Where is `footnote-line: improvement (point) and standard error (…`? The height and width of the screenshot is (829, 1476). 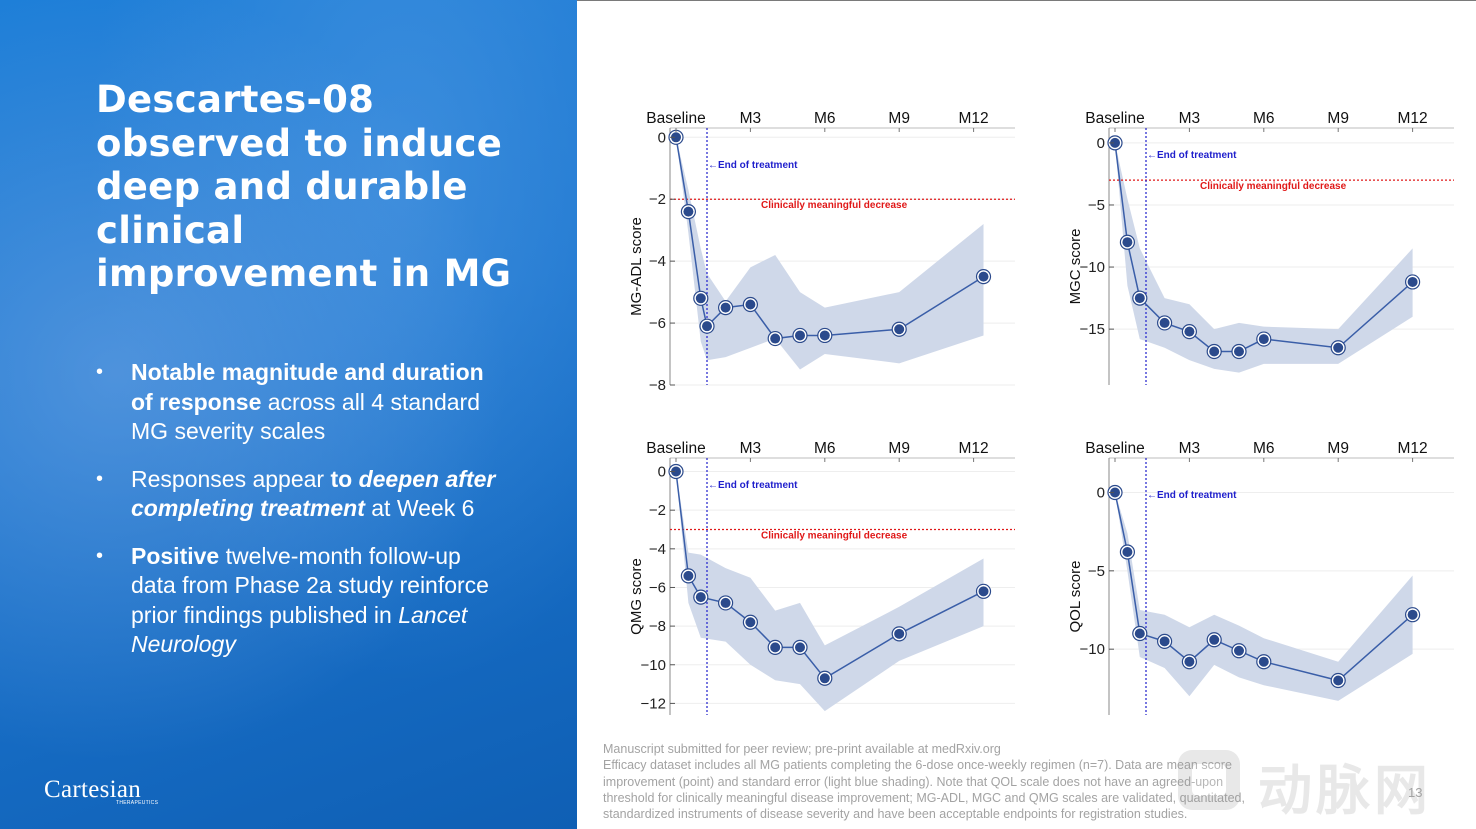
footnote-line: improvement (point) and standard error (… is located at coordinates (913, 781).